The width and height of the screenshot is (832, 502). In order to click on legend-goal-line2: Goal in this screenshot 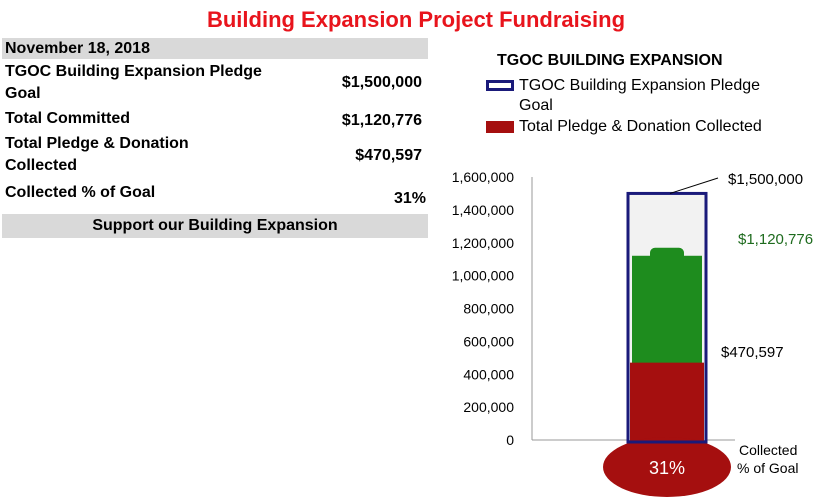, I will do `click(536, 105)`.